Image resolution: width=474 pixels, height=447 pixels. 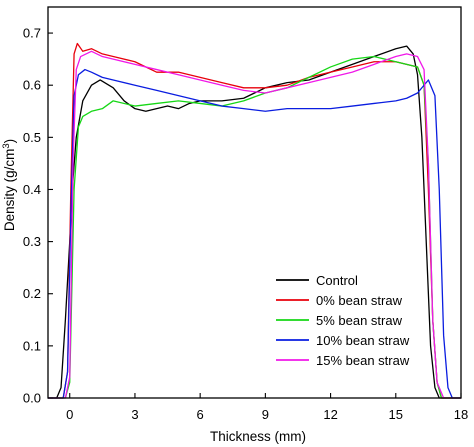 I want to click on x-tick-label-3: 9, so click(x=265, y=414).